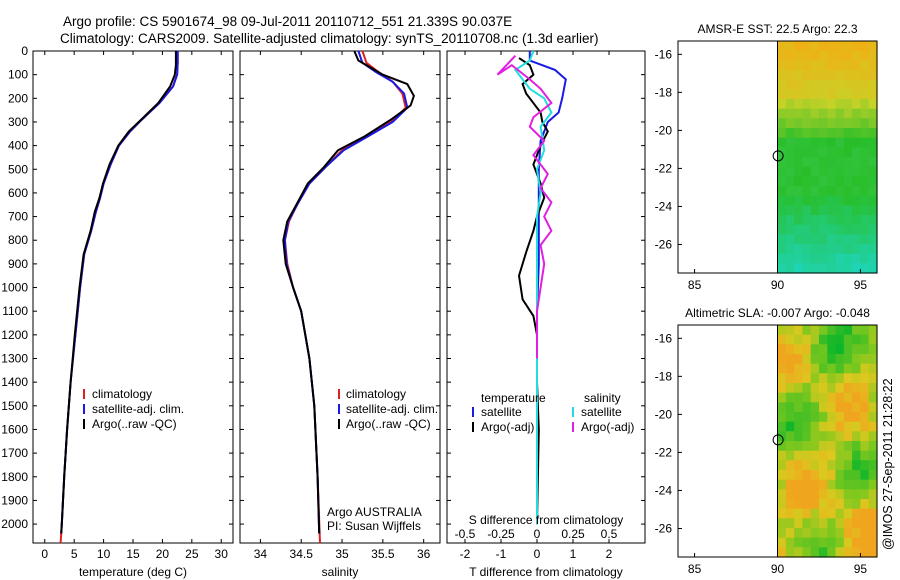 The image size is (900, 580). I want to click on x-tick-label-salinity: 34, so click(261, 554).